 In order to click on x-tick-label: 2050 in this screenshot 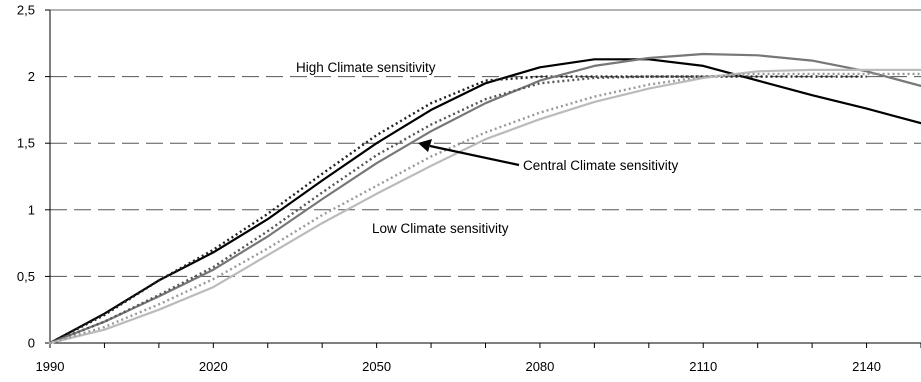, I will do `click(376, 366)`.